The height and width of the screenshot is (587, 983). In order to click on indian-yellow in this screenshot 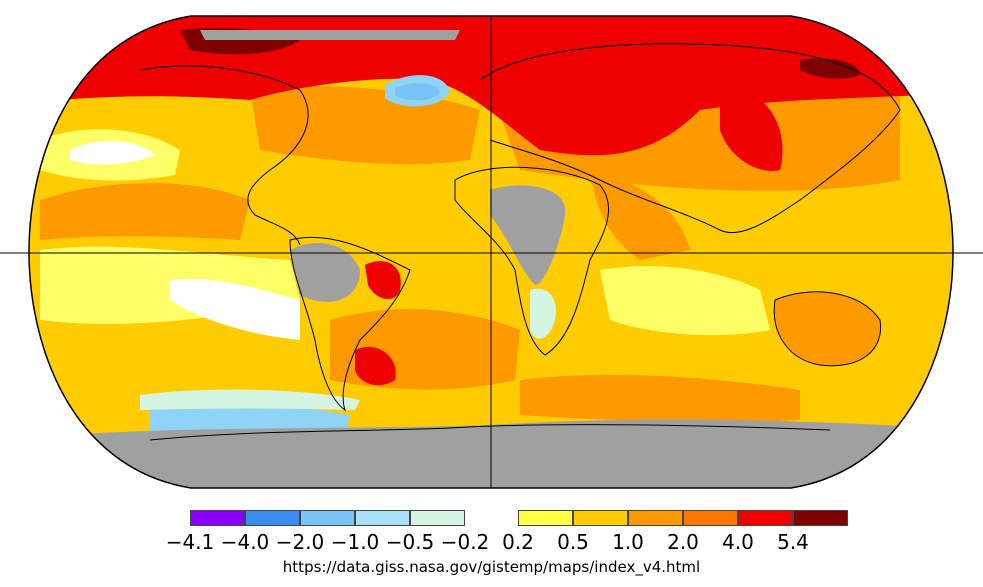, I will do `click(685, 301)`.